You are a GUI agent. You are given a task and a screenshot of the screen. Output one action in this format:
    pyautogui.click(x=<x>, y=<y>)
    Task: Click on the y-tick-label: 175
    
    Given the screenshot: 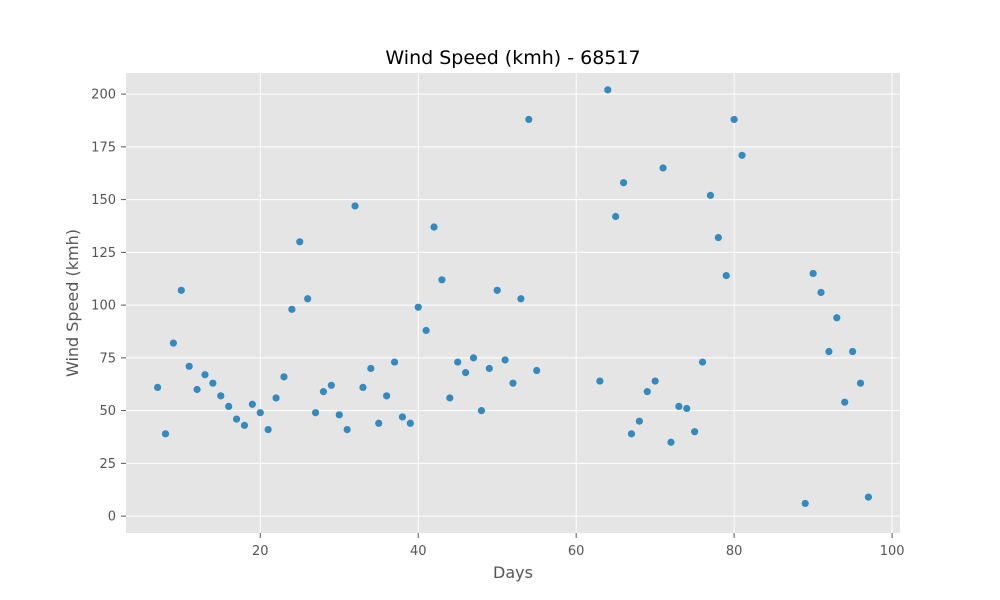 What is the action you would take?
    pyautogui.click(x=103, y=147)
    